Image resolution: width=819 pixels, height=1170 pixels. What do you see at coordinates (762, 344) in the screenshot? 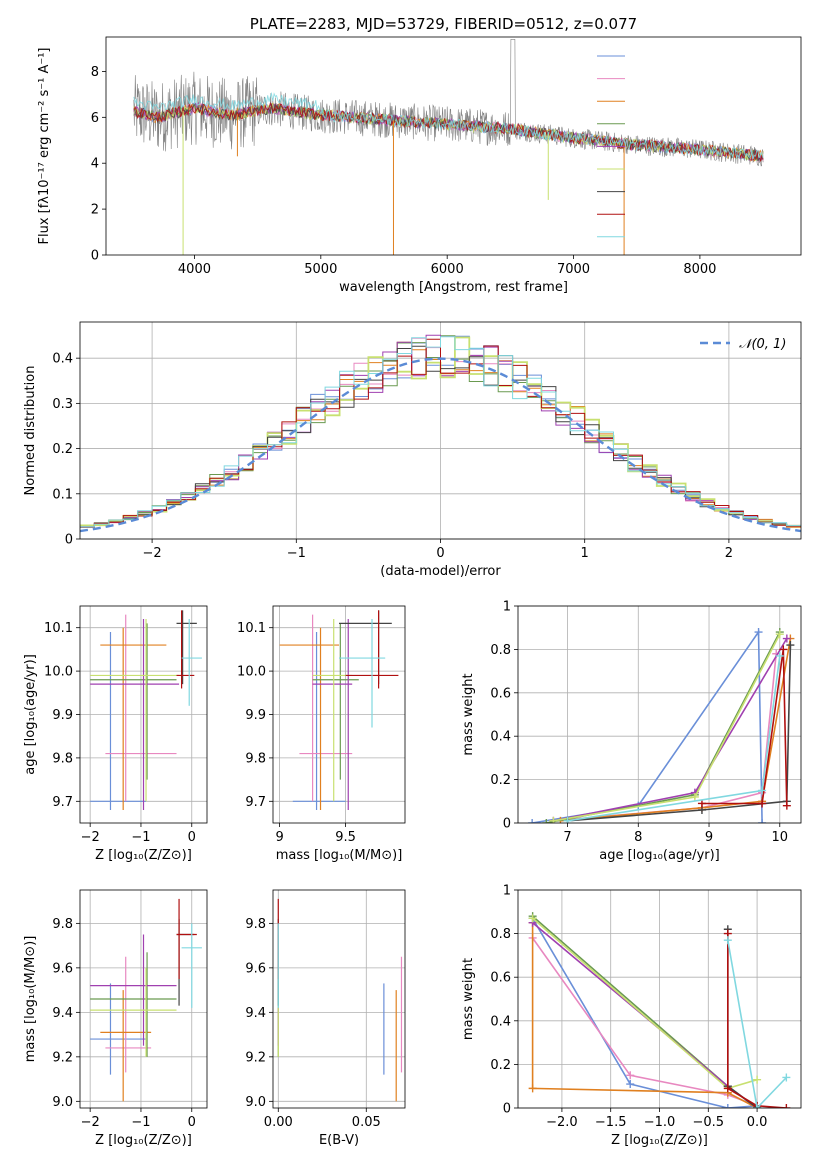
I see `legend-label-normal: 𝒩(0, 1)` at bounding box center [762, 344].